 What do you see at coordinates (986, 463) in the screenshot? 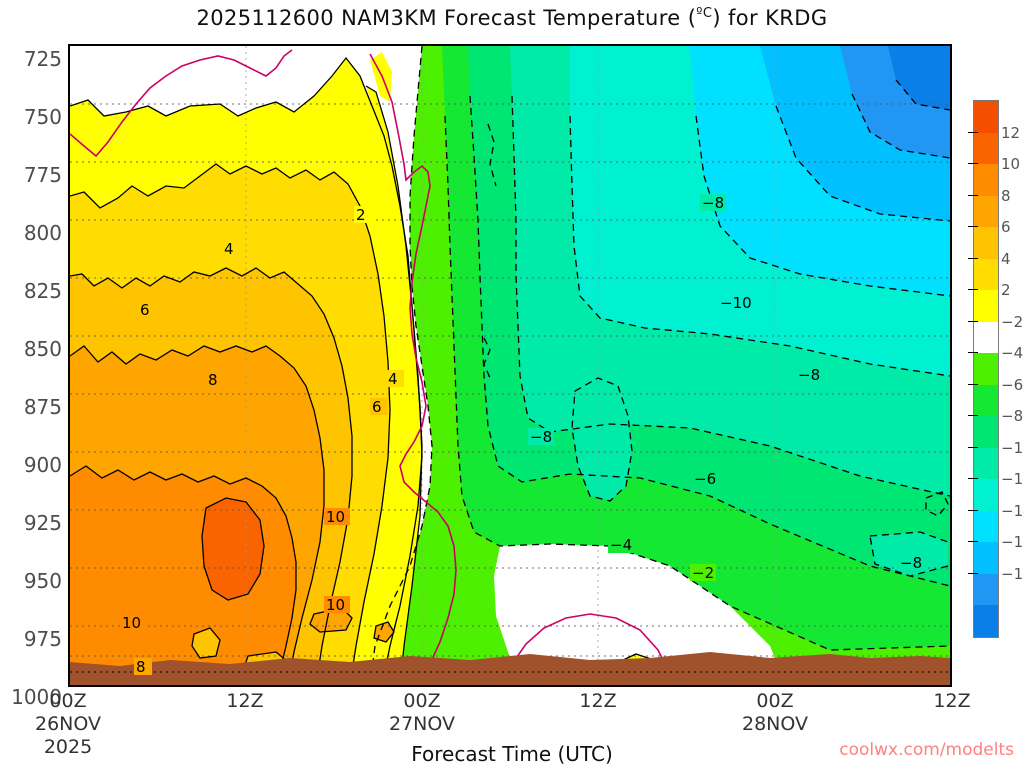
I see `colorbar-band--8` at bounding box center [986, 463].